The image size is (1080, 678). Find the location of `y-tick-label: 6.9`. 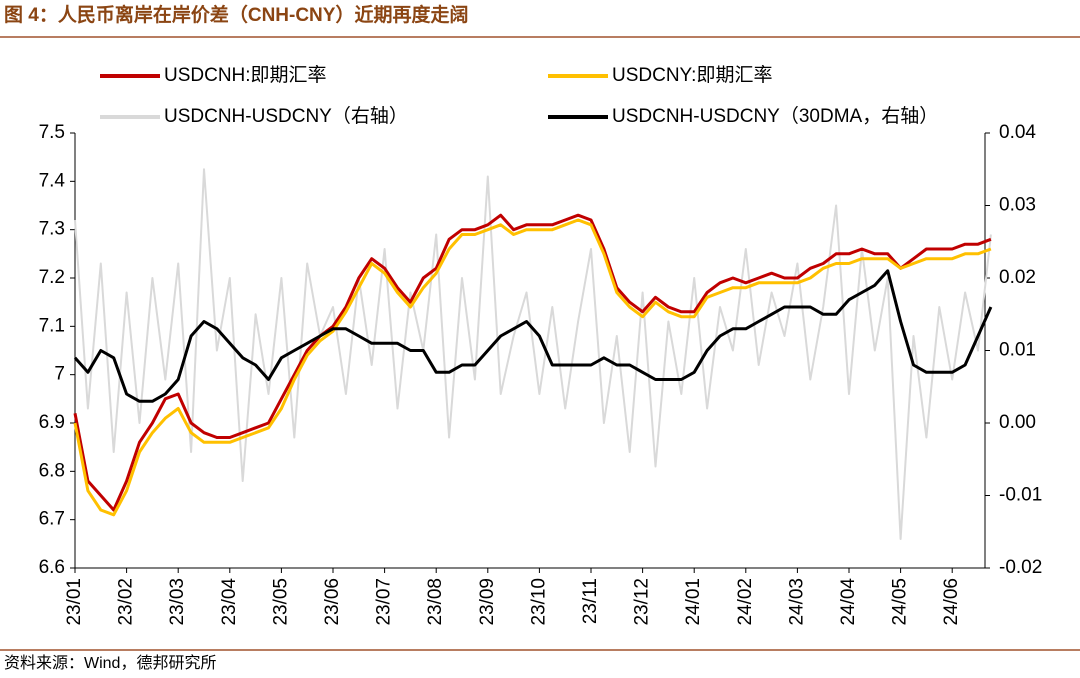

y-tick-label: 6.9 is located at coordinates (52, 422).